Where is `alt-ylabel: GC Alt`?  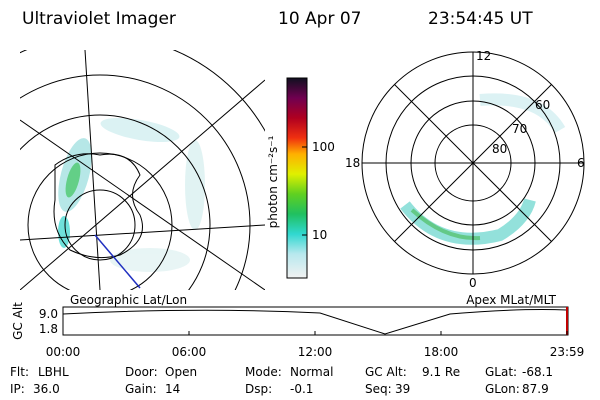
alt-ylabel: GC Alt is located at coordinates (18, 321).